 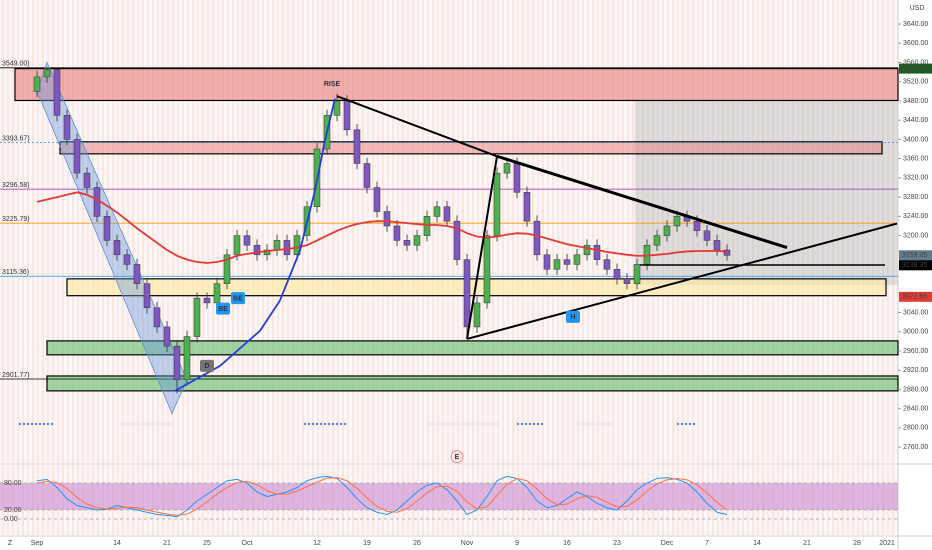 What do you see at coordinates (667, 543) in the screenshot?
I see `x-tick-label: Dec` at bounding box center [667, 543].